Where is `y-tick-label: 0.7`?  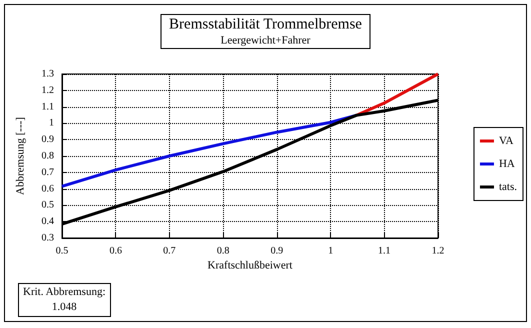 y-tick-label: 0.7 is located at coordinates (48, 172).